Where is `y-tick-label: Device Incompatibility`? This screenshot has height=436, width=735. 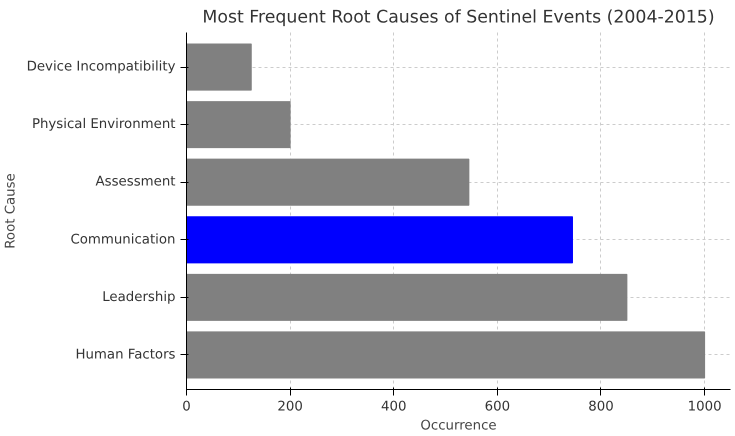 y-tick-label: Device Incompatibility is located at coordinates (101, 67).